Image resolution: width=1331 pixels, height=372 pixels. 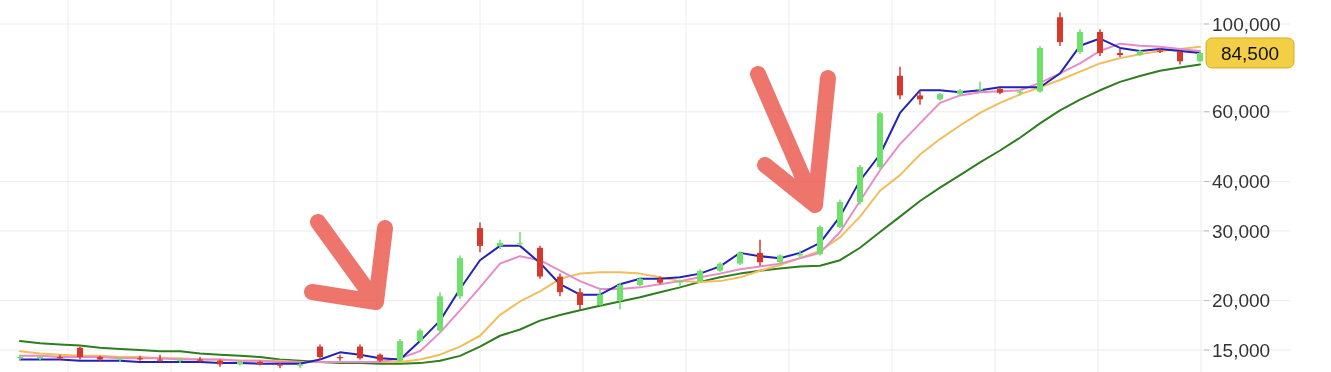 What do you see at coordinates (1250, 53) in the screenshot?
I see `text: 84,500` at bounding box center [1250, 53].